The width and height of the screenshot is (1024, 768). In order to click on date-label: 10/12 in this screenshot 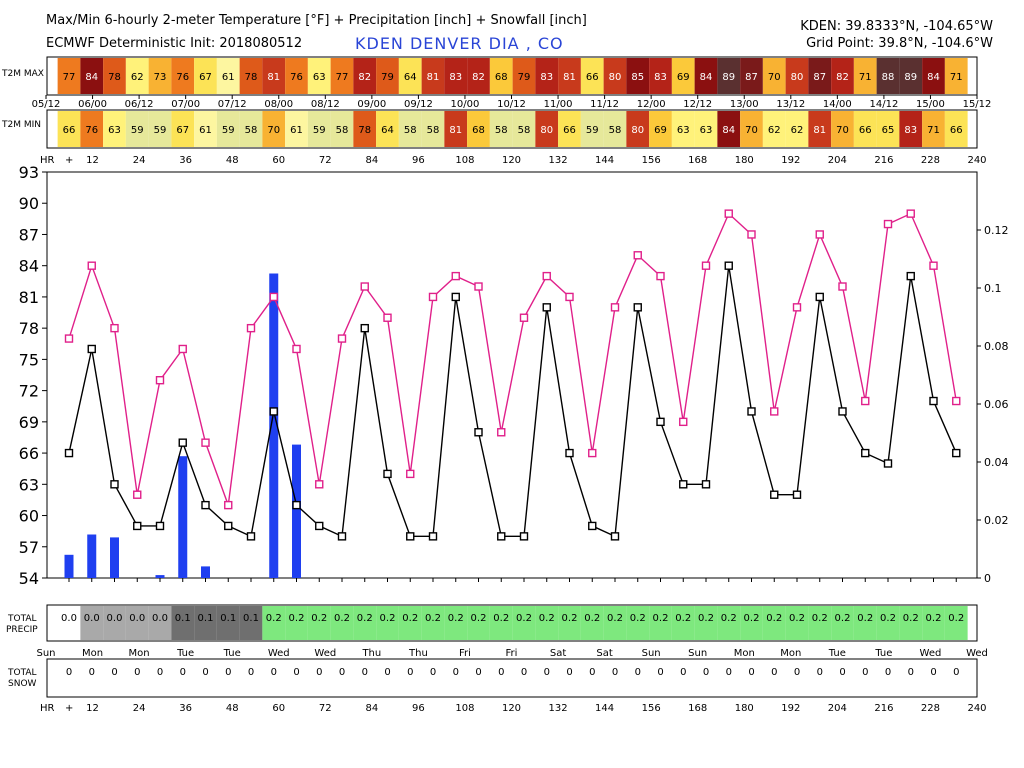, I will do `click(511, 104)`.